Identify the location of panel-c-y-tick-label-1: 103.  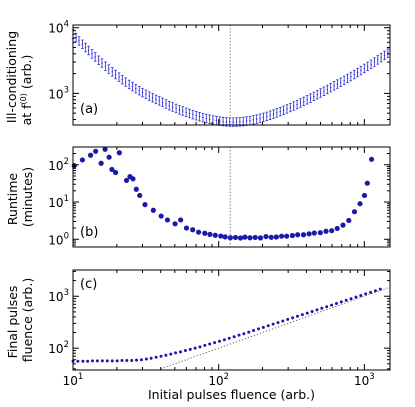
(58, 296).